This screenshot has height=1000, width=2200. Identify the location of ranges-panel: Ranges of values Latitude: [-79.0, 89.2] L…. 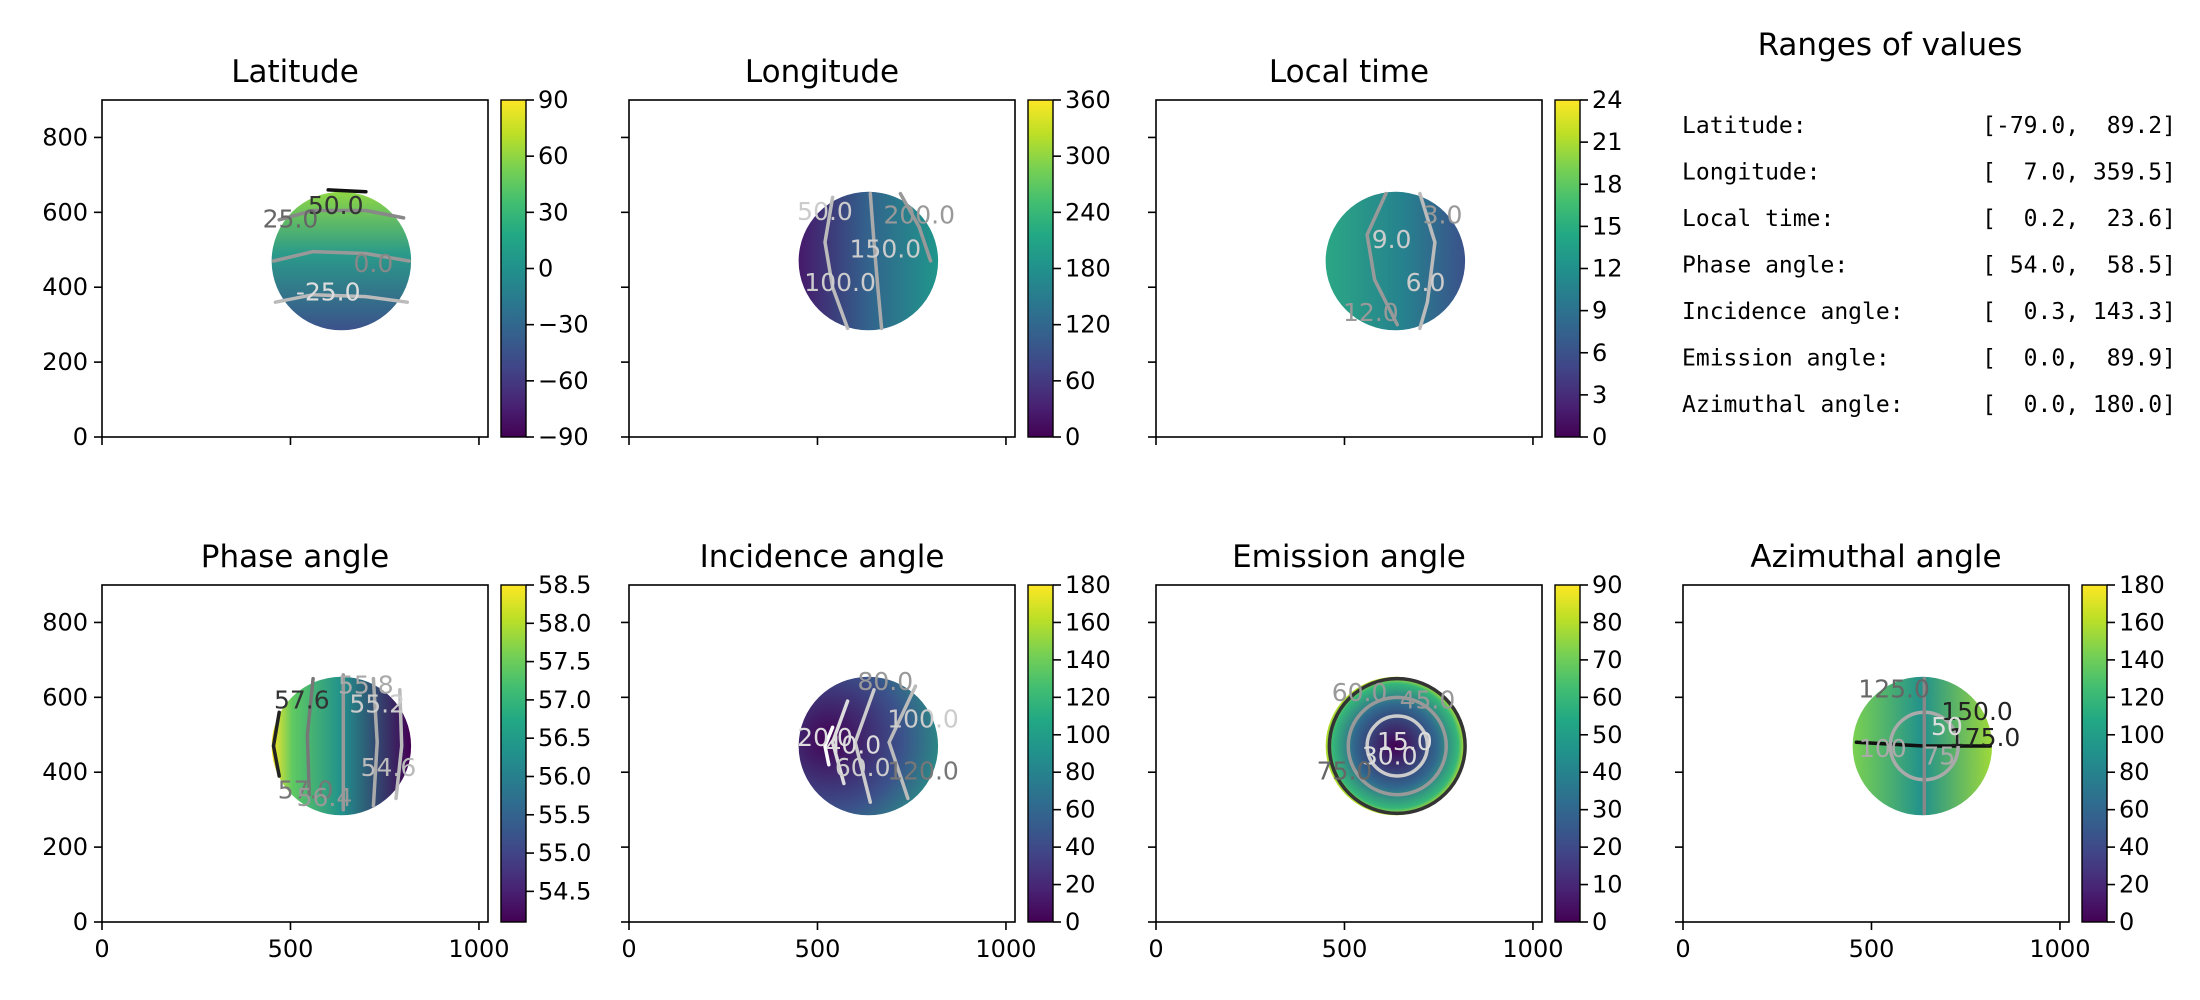
(1929, 222).